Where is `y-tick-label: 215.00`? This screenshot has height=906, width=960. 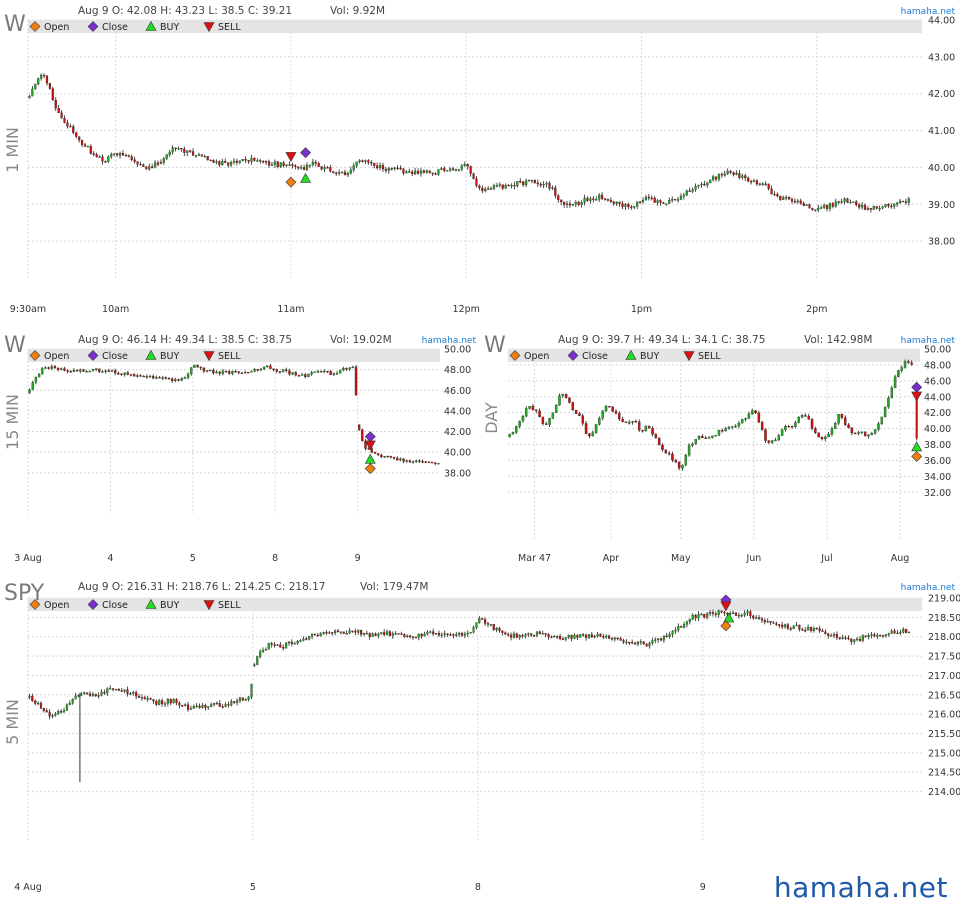
y-tick-label: 215.00 is located at coordinates (944, 753).